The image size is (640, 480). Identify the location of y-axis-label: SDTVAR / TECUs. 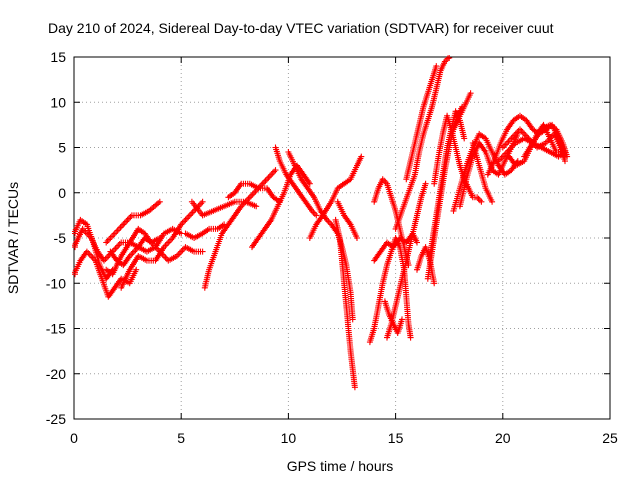
(13, 238).